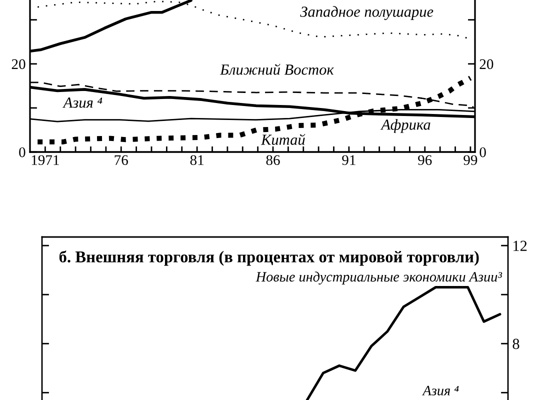 Image resolution: width=542 pixels, height=400 pixels. What do you see at coordinates (379, 278) in the screenshot?
I see `annotation: Новые индустриальные экономики Азии³` at bounding box center [379, 278].